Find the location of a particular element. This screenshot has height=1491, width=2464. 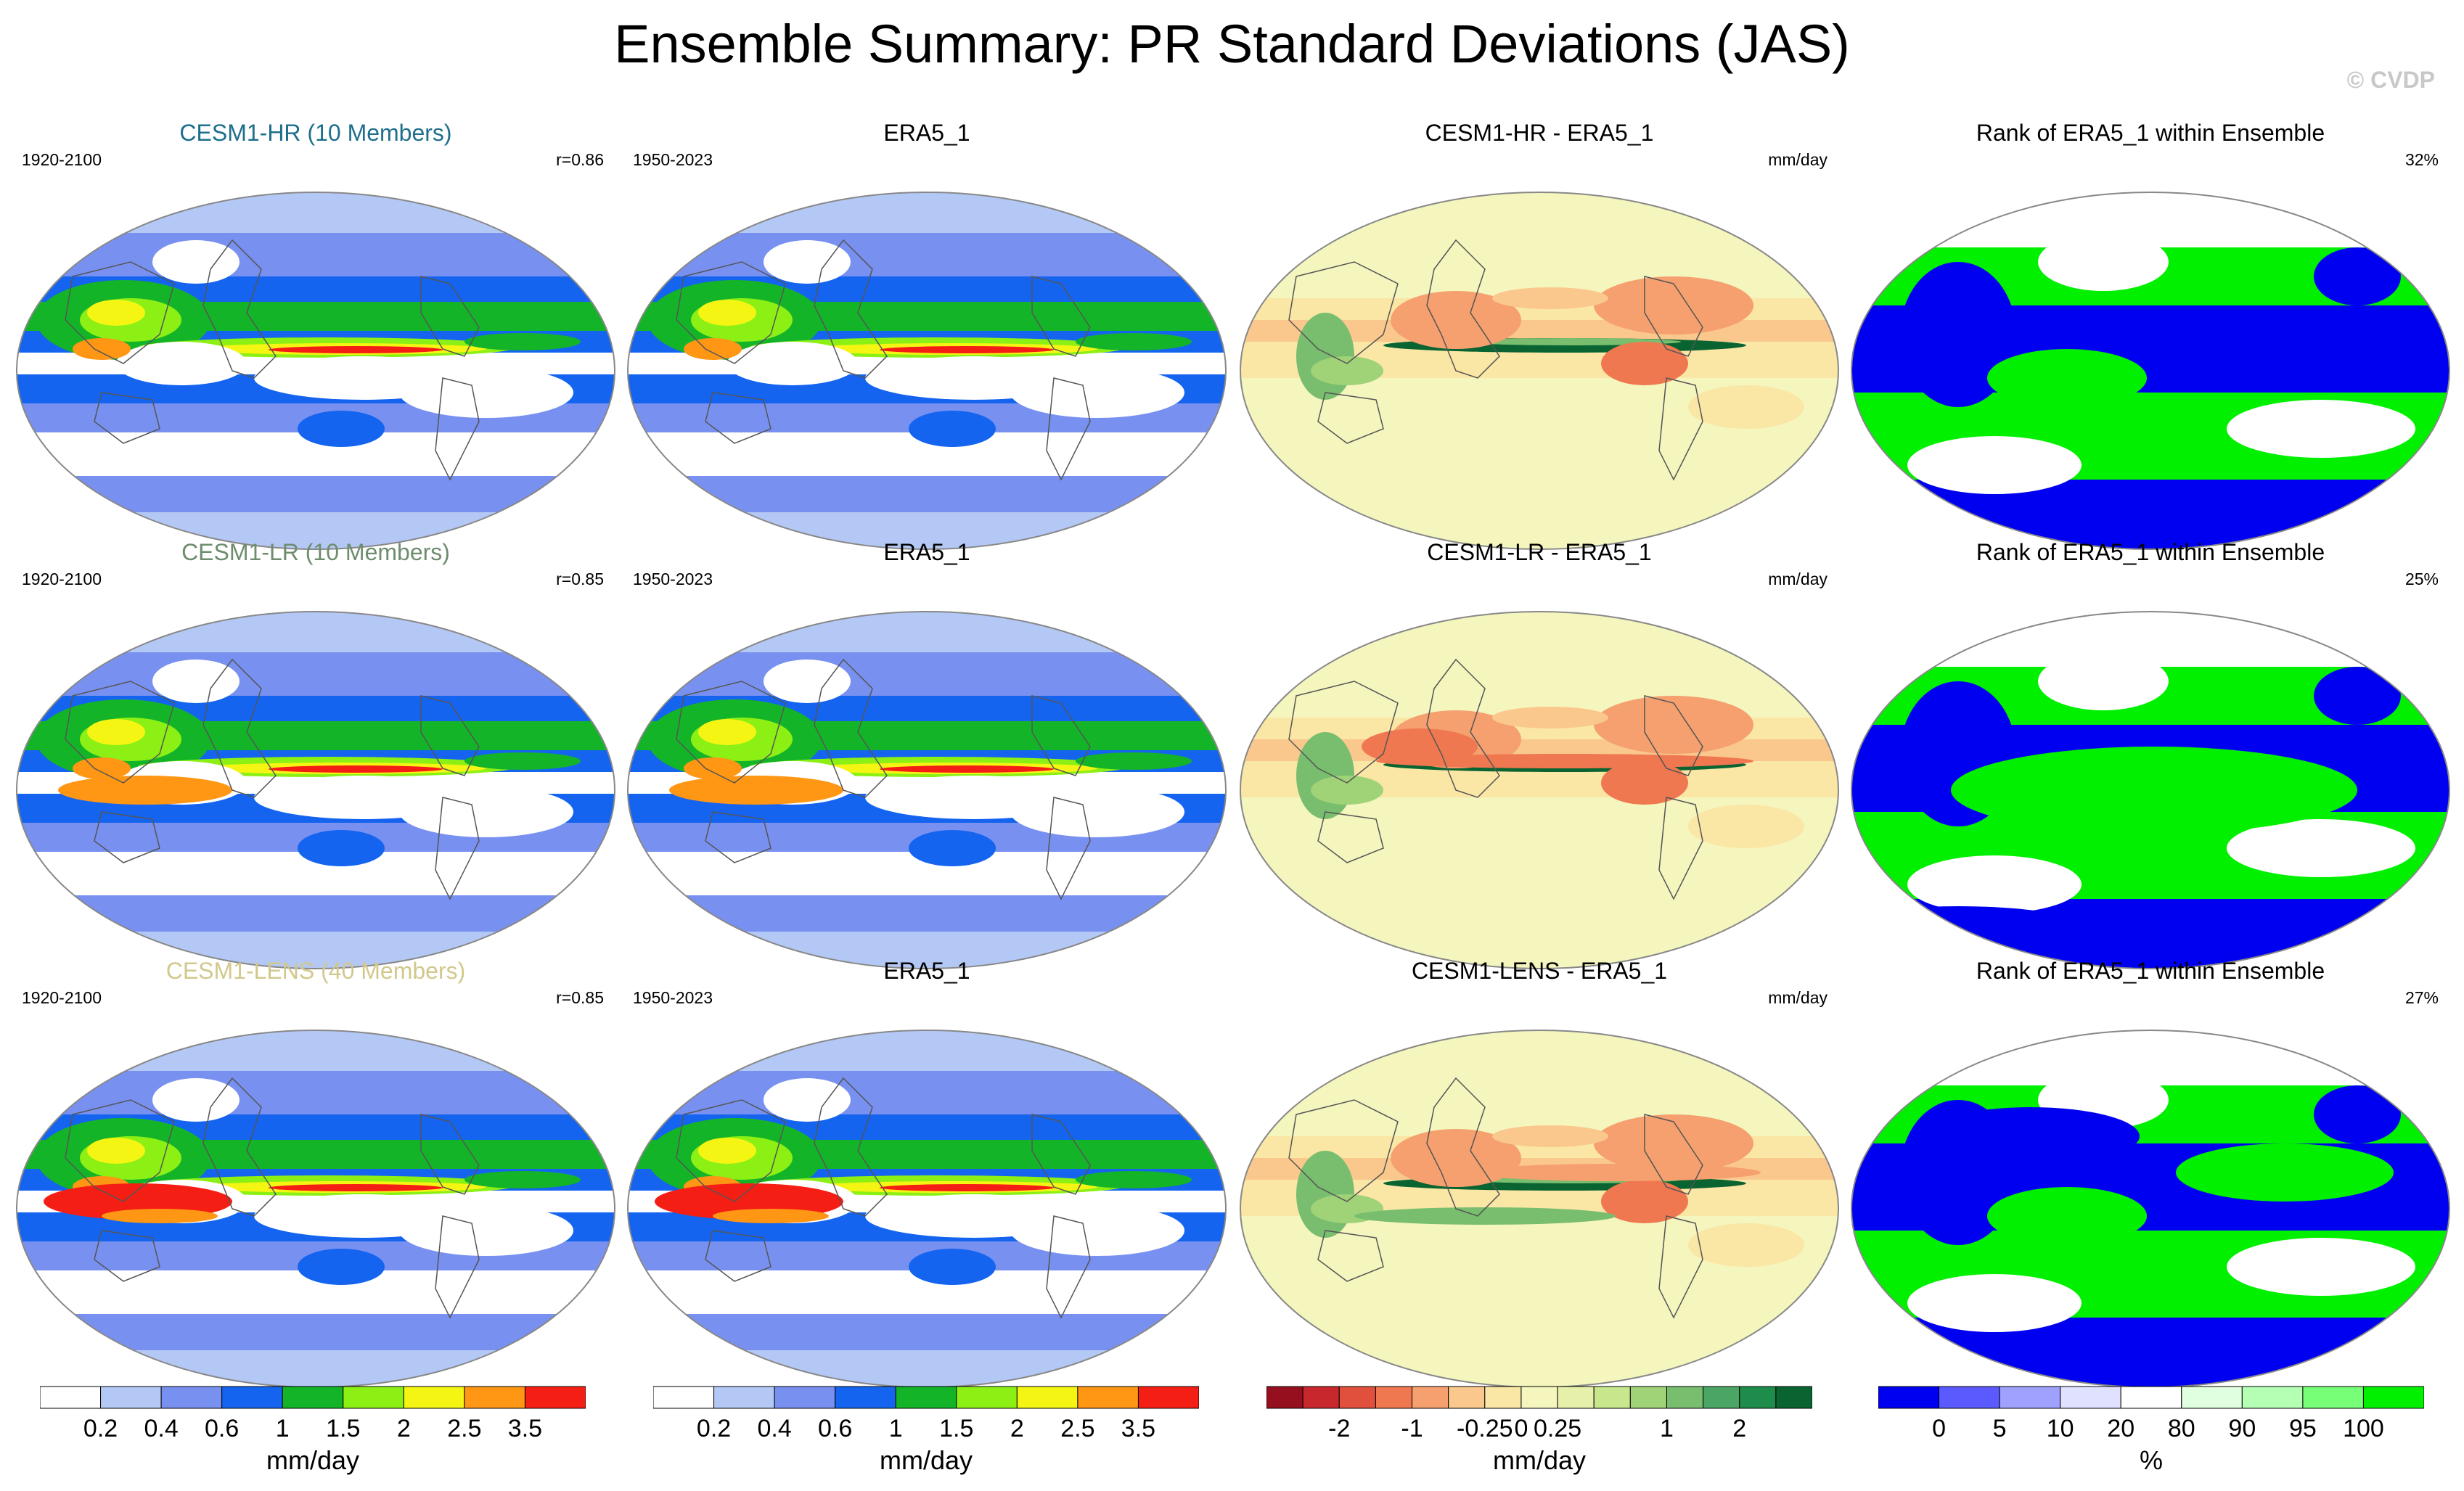

colorbar-tick-label: 80 is located at coordinates (2181, 1428).